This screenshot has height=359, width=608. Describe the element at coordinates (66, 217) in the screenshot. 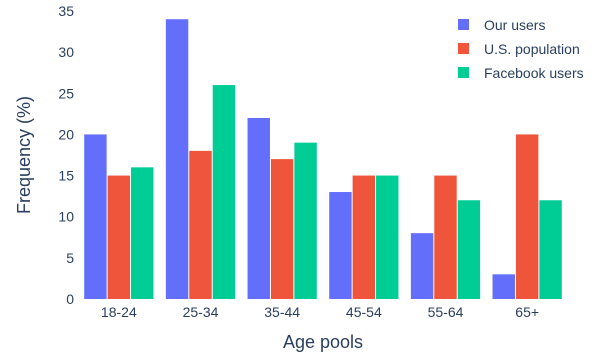

I see `y-tick-label: 10` at that location.